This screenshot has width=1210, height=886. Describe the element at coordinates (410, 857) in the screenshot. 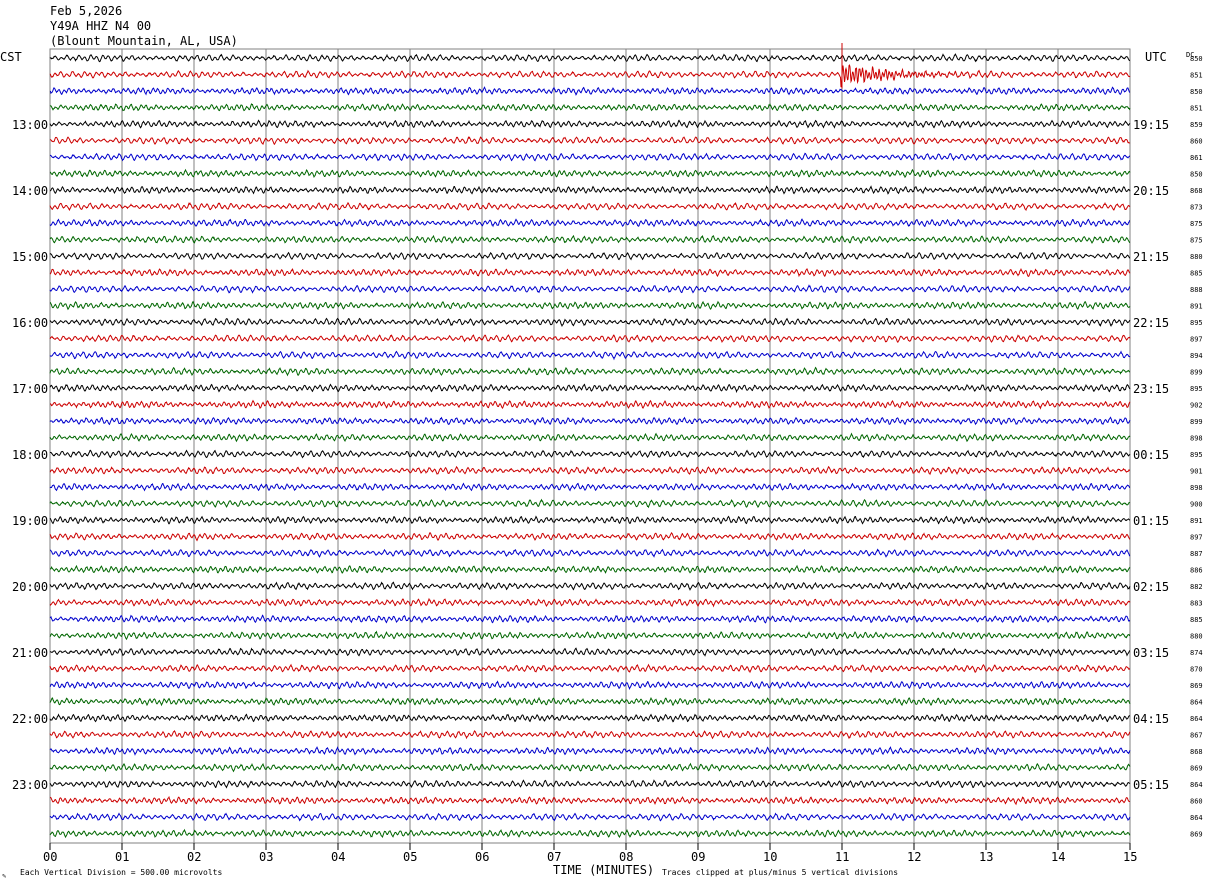

I see `x-tick-label: 05` at that location.